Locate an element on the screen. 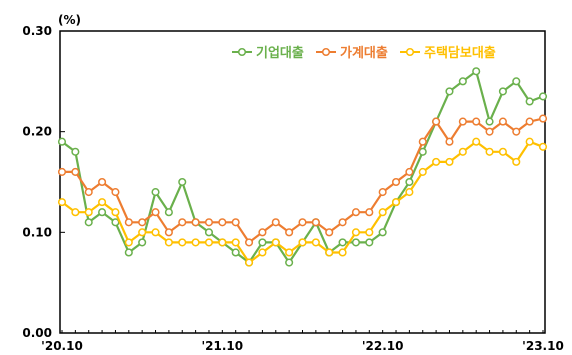  x-tick-label: '20.10 is located at coordinates (62, 346).